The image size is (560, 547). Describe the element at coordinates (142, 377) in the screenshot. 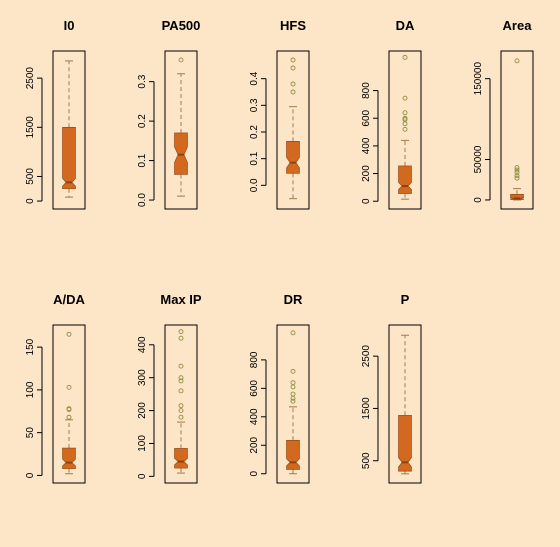

I see `y-tick-label: 300` at that location.